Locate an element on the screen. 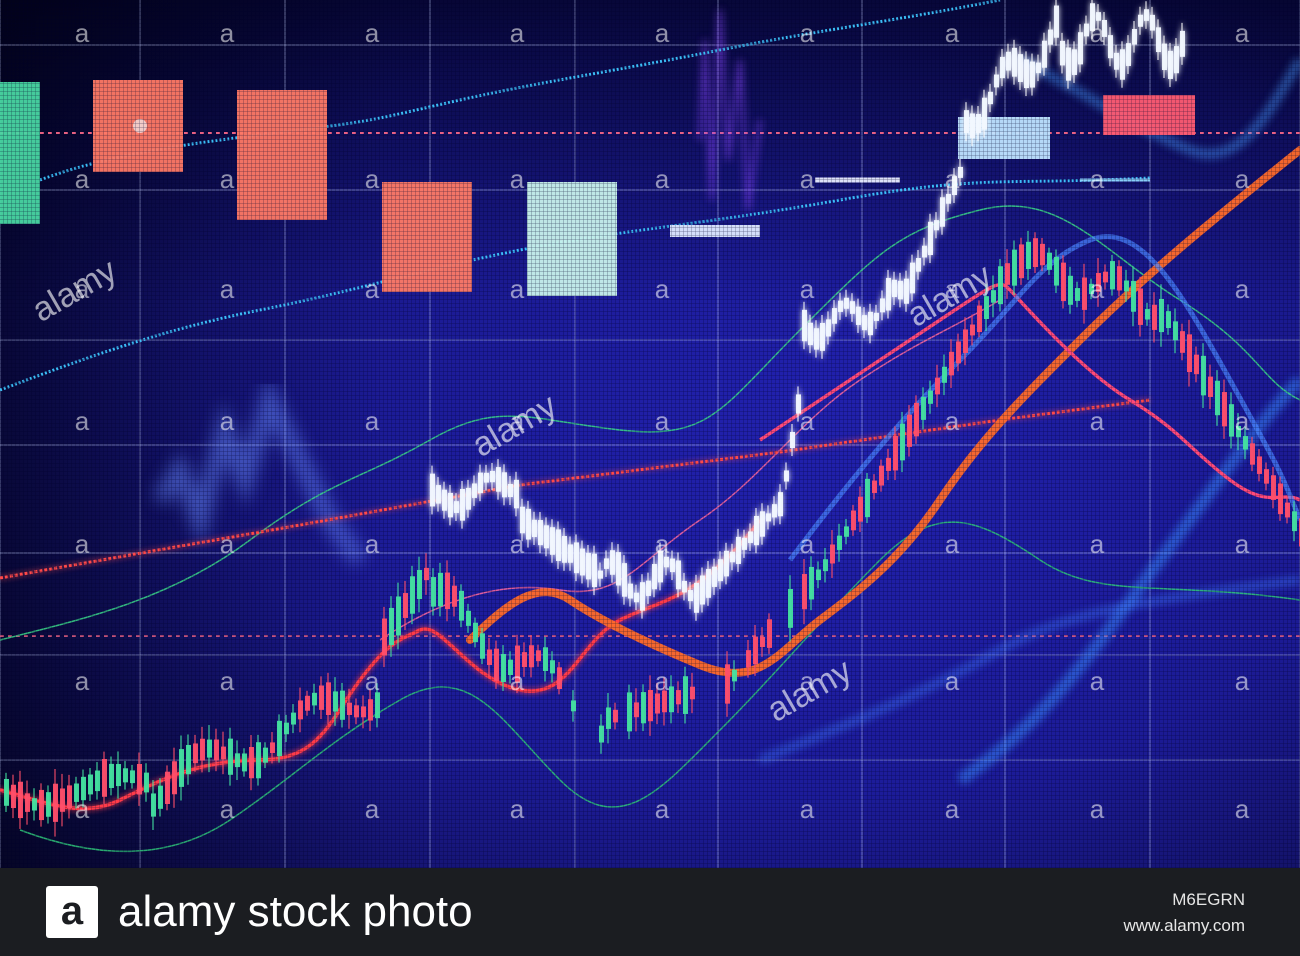  alamy-footer-bar: a alamy stock photo M6EGRN www.alamy.com is located at coordinates (650, 912).